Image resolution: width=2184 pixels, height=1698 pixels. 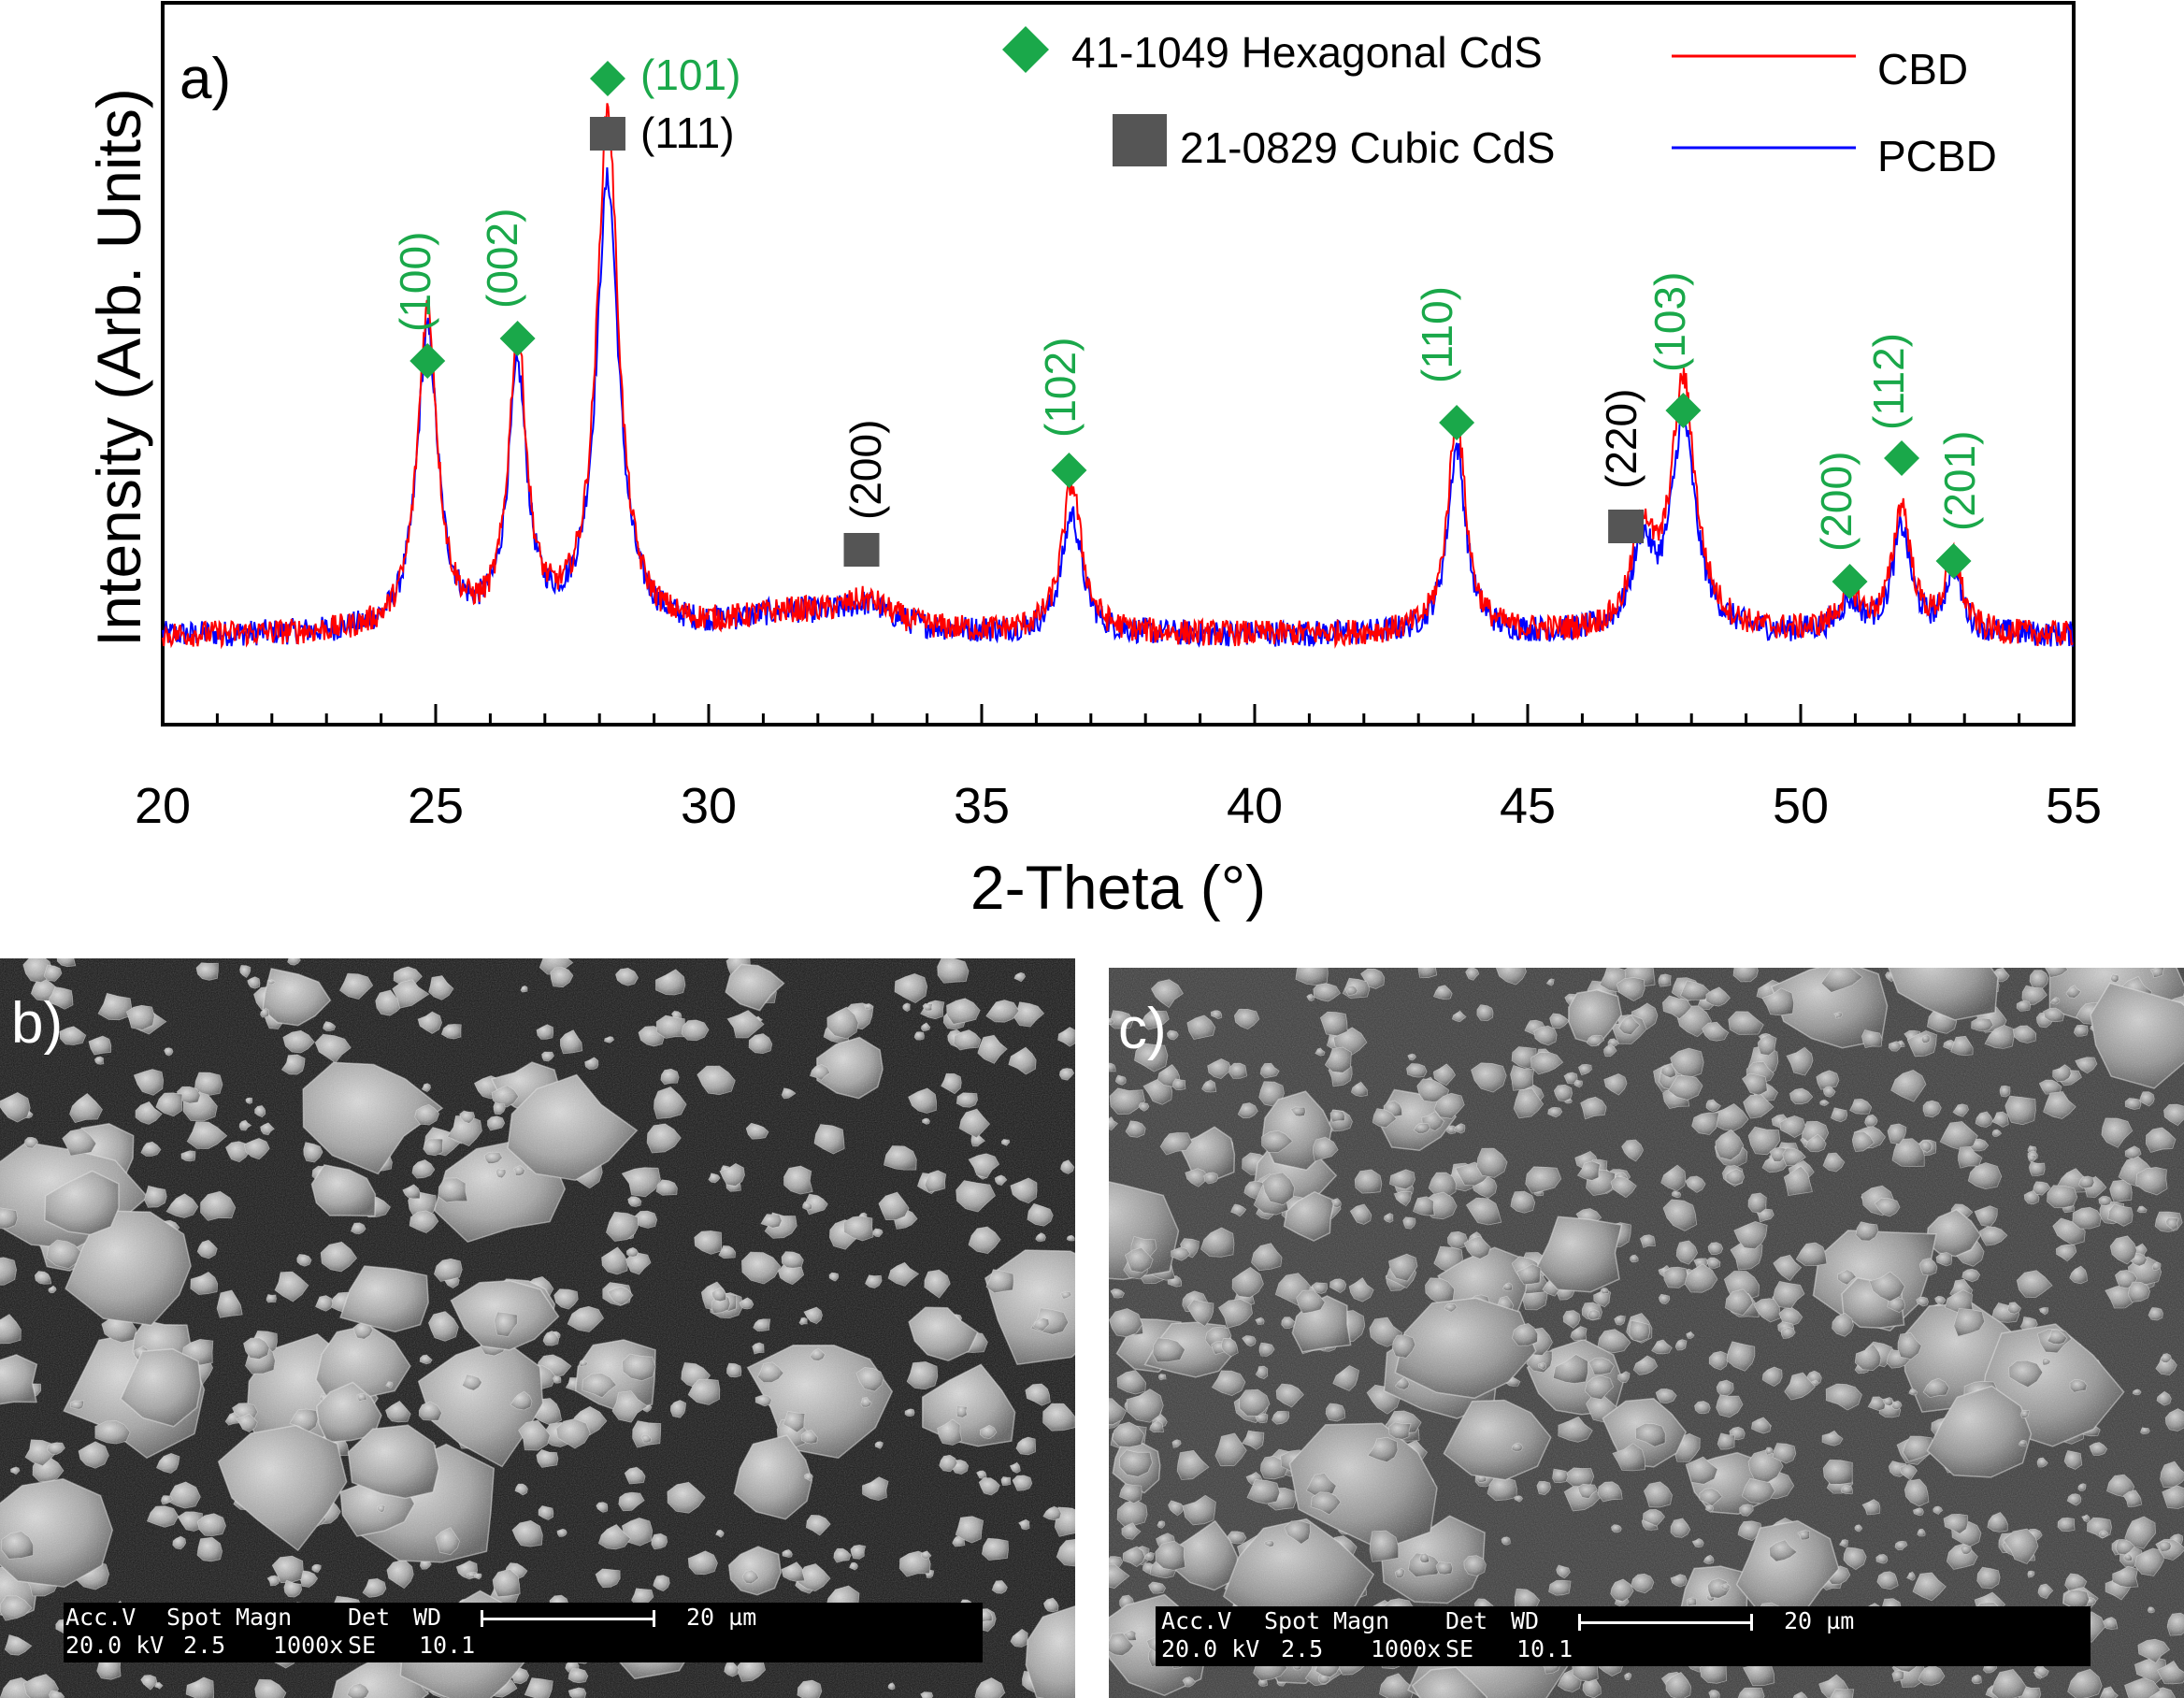 I want to click on databar-magn-value: 1000x, so click(x=1406, y=1648).